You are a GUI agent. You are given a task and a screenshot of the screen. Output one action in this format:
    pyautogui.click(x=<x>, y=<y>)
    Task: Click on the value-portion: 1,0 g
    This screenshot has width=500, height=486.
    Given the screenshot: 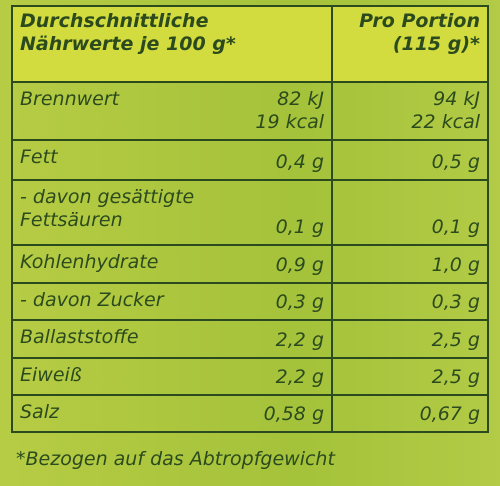 What is the action you would take?
    pyautogui.click(x=409, y=265)
    